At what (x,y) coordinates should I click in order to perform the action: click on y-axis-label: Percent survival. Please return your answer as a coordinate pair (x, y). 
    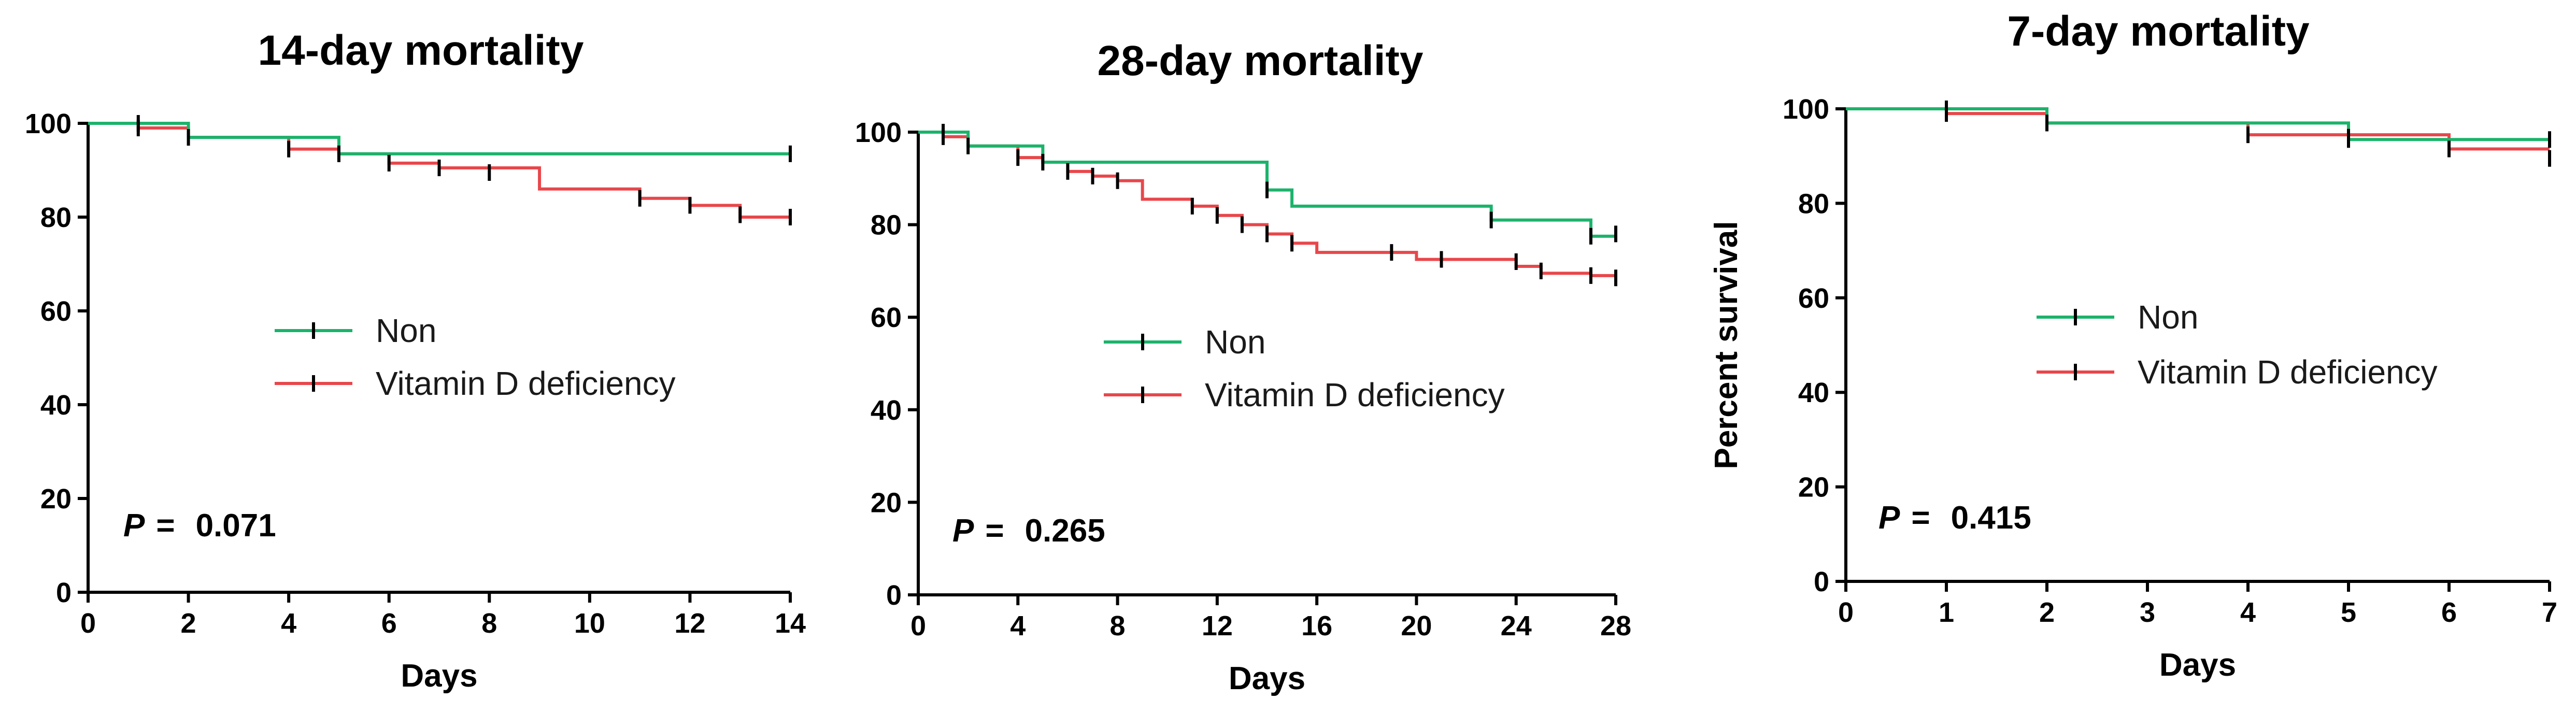
    Looking at the image, I should click on (1726, 345).